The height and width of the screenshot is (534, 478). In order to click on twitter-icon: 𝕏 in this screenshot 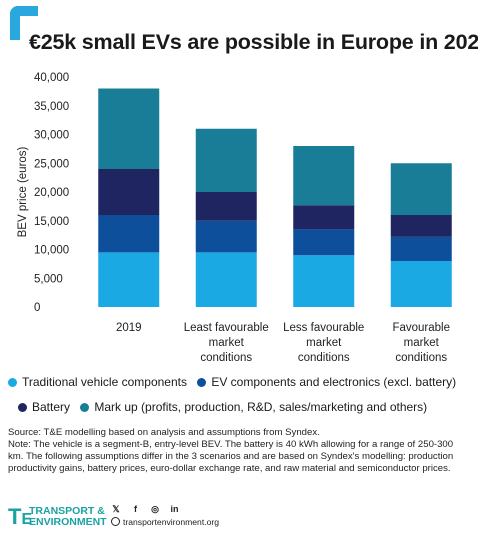, I will do `click(116, 509)`.